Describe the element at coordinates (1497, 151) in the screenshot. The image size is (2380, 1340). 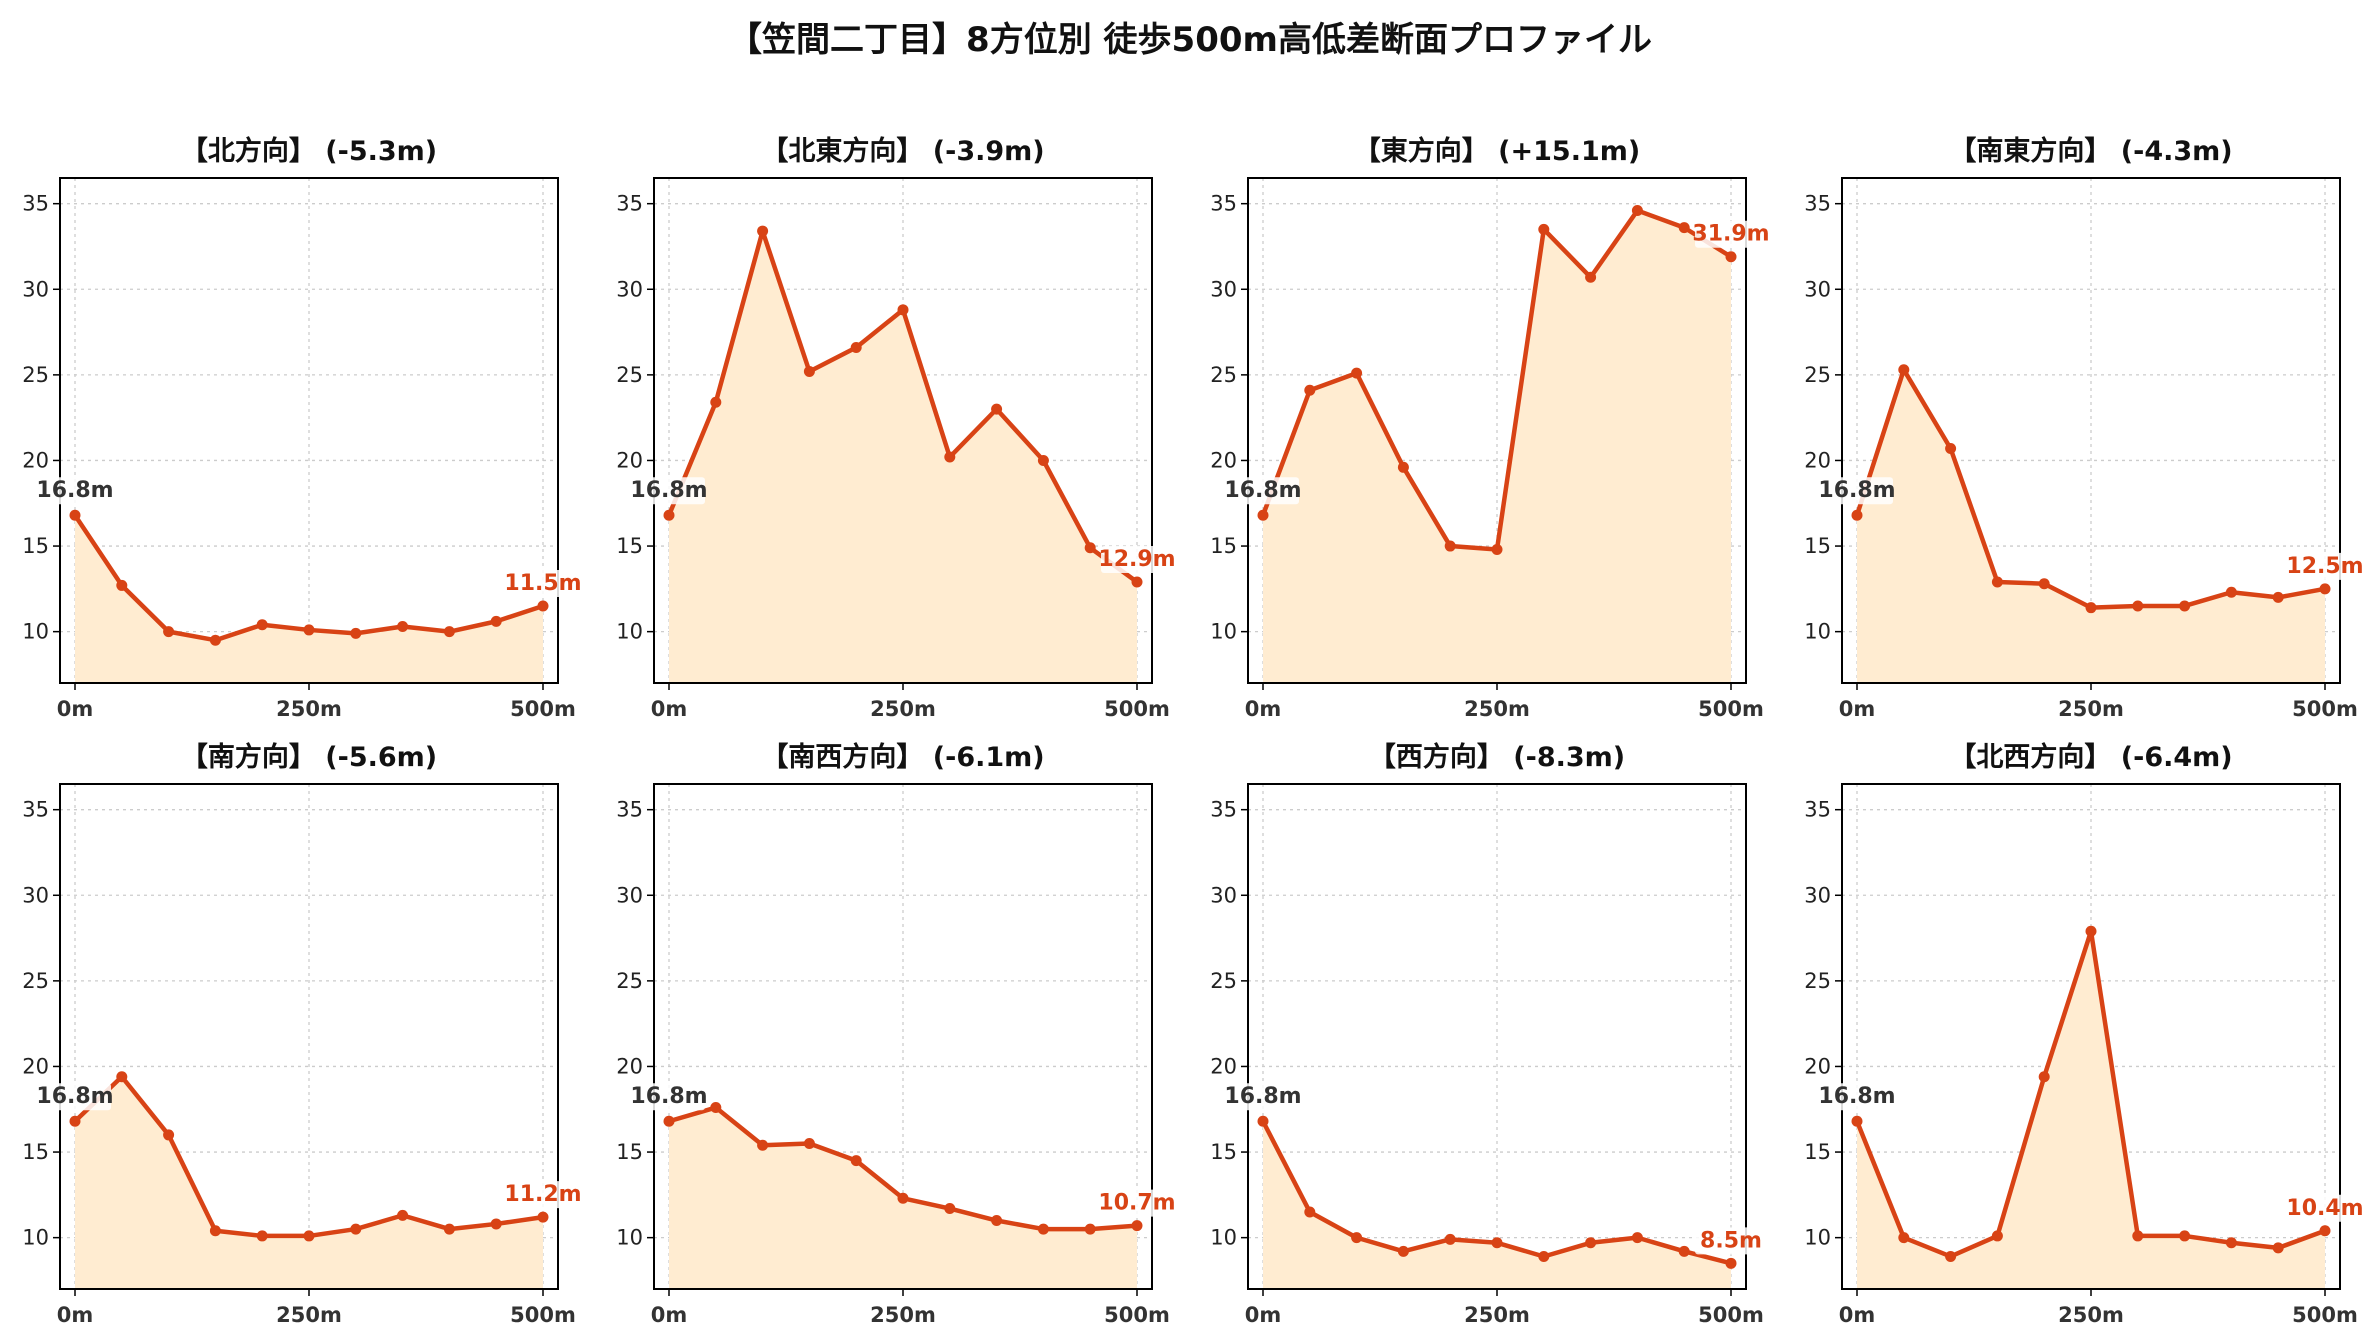
I see `panel-title: 【東方向】 (+15.1m)` at that location.